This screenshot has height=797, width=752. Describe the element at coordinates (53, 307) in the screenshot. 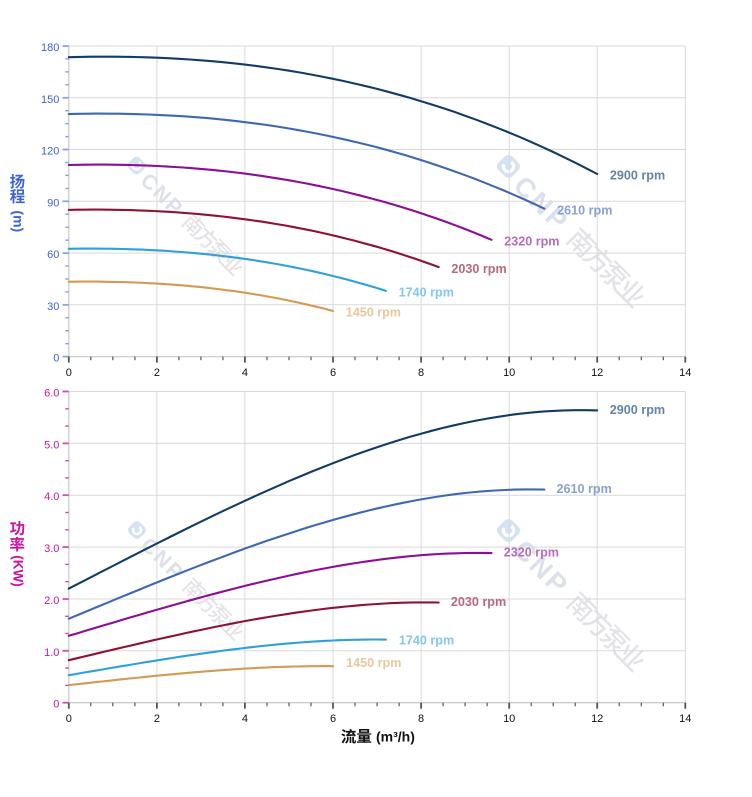

I see `svg-text: 30` at that location.